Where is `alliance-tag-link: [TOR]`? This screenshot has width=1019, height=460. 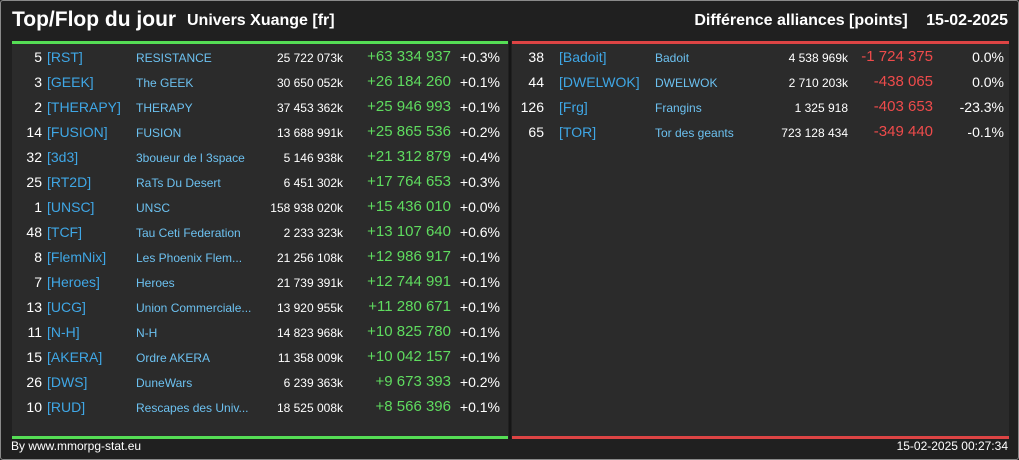 alliance-tag-link: [TOR] is located at coordinates (578, 132).